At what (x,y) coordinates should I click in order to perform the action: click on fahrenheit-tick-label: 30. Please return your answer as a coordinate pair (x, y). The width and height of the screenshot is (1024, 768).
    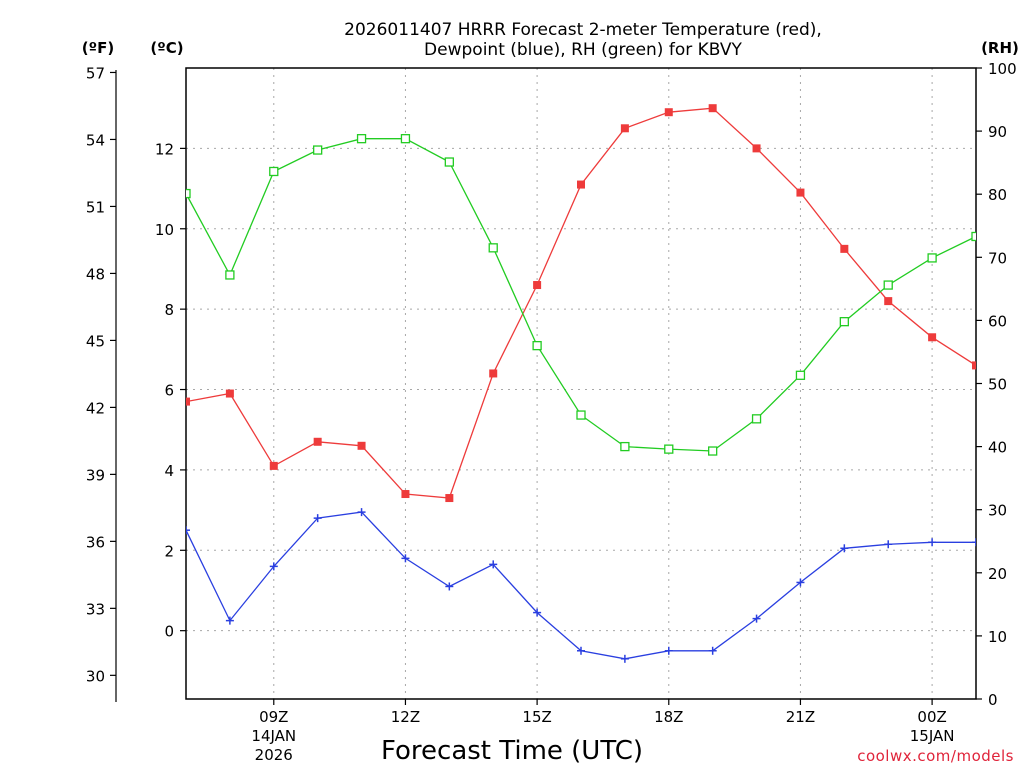
    Looking at the image, I should click on (95, 676).